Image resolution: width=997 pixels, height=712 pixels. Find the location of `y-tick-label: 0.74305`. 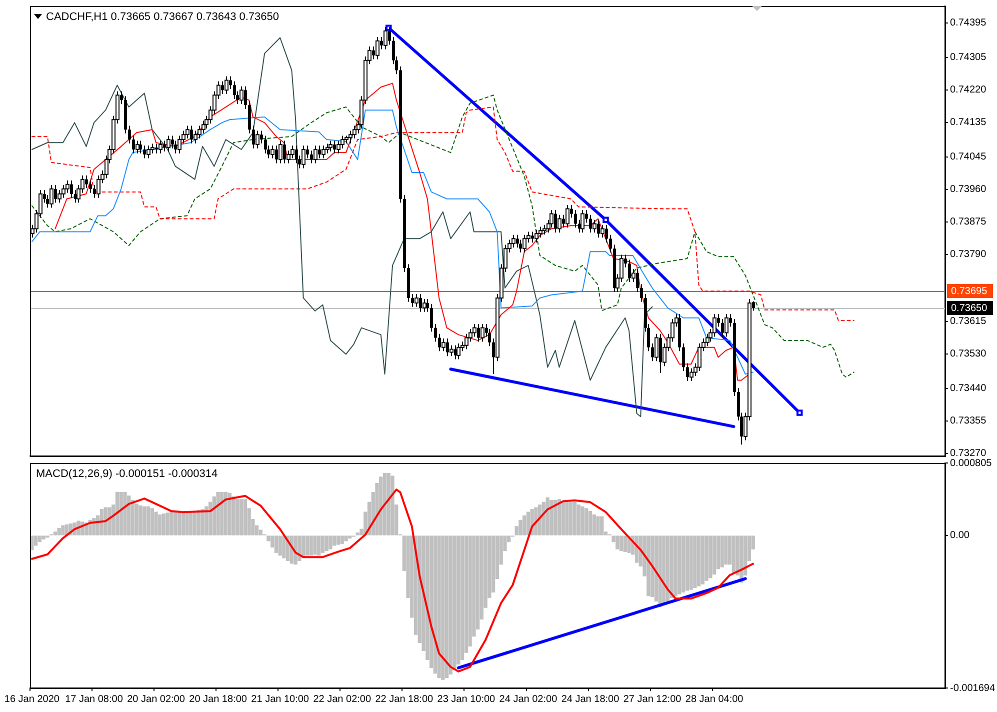

y-tick-label: 0.74305 is located at coordinates (968, 58).